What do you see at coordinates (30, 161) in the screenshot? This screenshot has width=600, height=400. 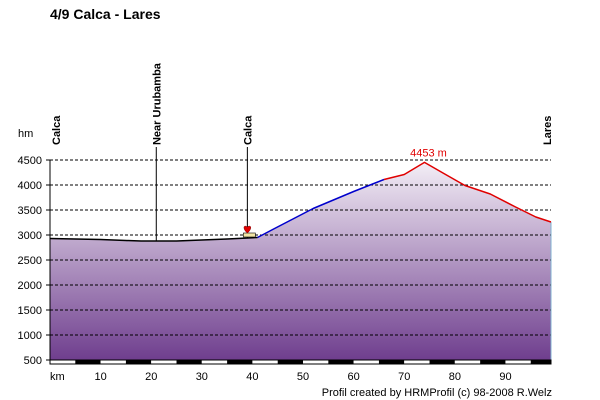 I see `y-tick-label: 4500` at bounding box center [30, 161].